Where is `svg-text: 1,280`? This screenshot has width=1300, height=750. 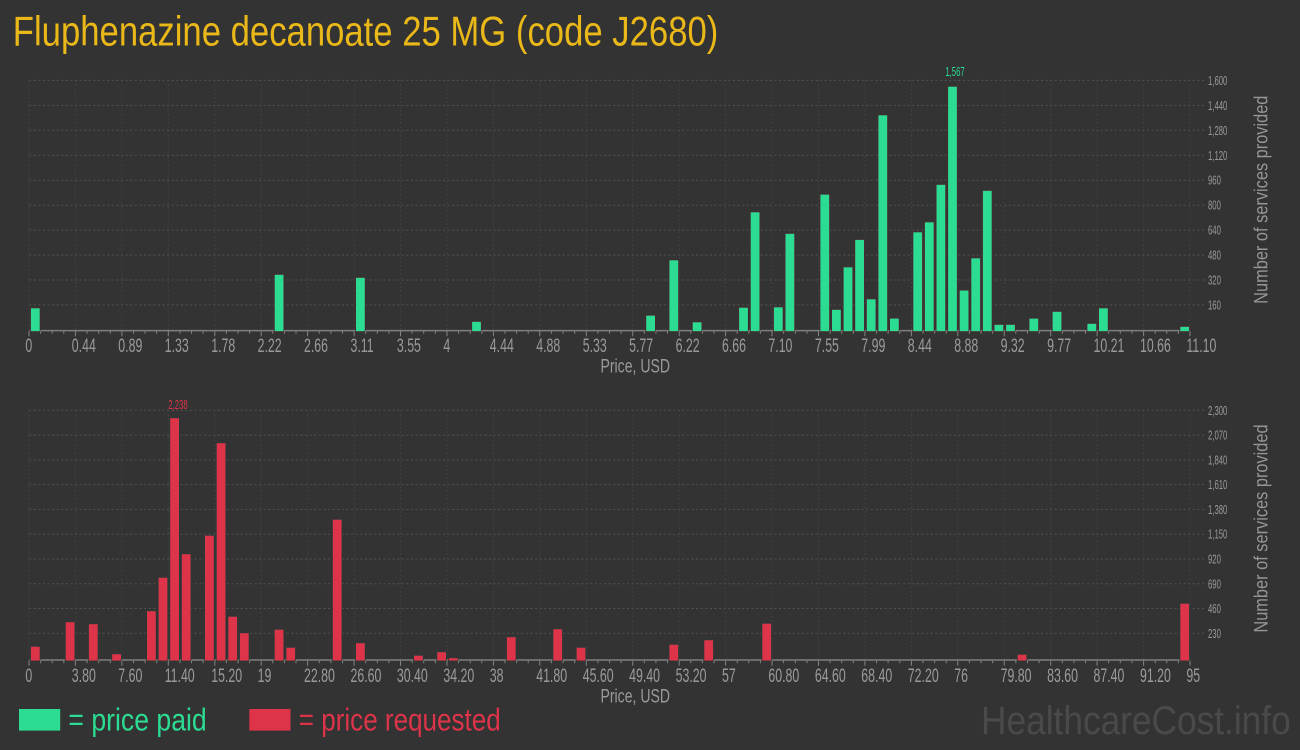 svg-text: 1,280 is located at coordinates (1218, 131).